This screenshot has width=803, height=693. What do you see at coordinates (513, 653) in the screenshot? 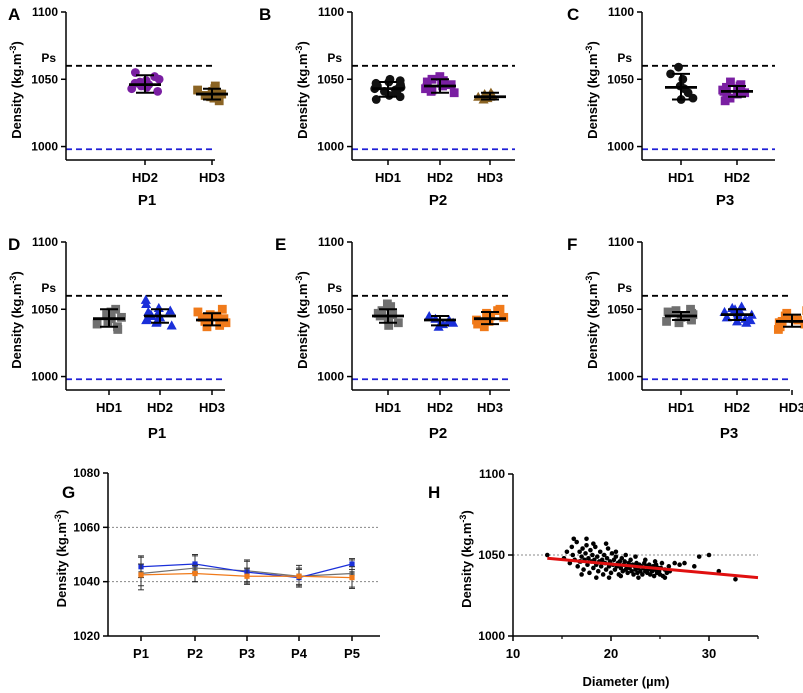
I see `x-tick-label: 10` at bounding box center [513, 653].